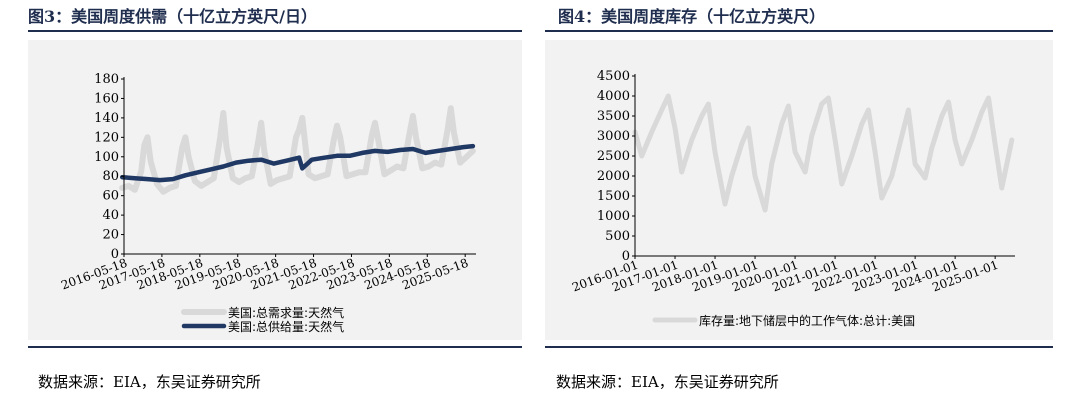 The width and height of the screenshot is (1080, 406). Describe the element at coordinates (799, 347) in the screenshot. I see `figure-4-bottom-rule` at that location.